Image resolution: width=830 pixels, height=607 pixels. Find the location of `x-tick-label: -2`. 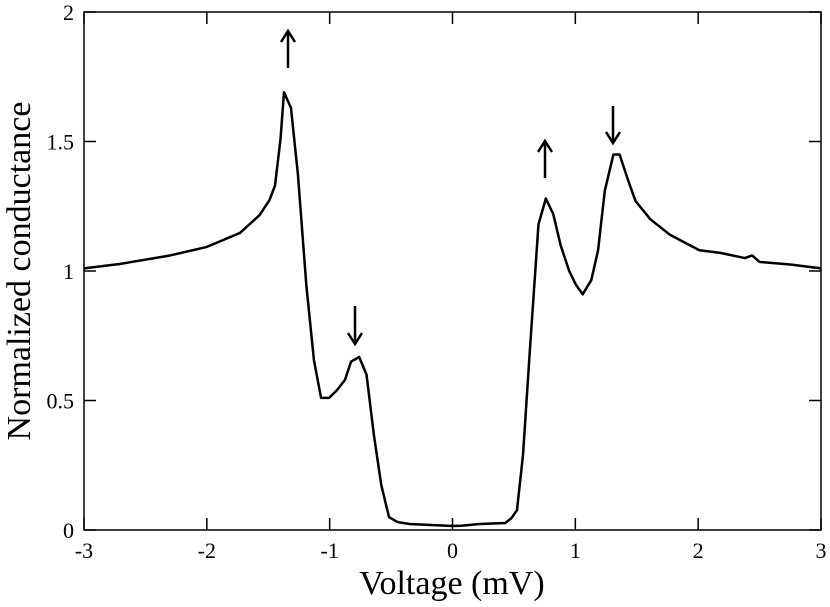

x-tick-label: -2 is located at coordinates (207, 550).